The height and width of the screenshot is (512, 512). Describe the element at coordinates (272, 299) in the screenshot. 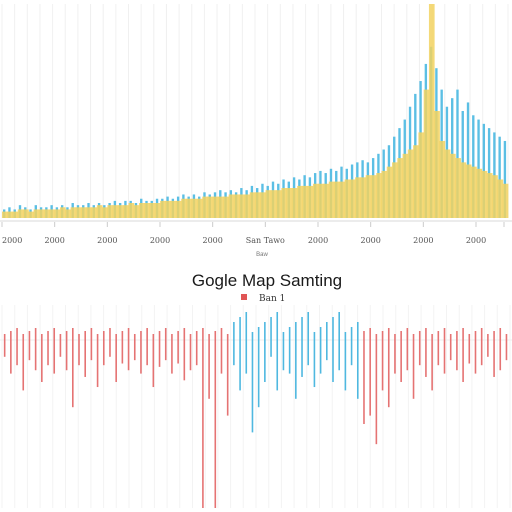

I see `legend-label-ban-1: Ban 1` at that location.